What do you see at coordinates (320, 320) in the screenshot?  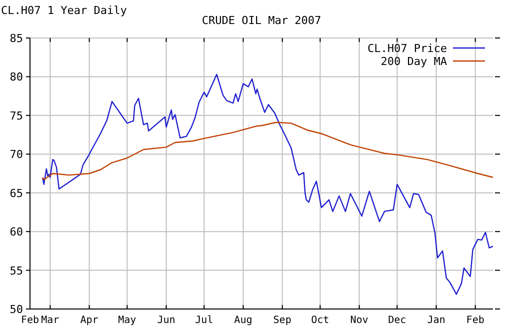 I see `x-tick-label: Oct` at bounding box center [320, 320].